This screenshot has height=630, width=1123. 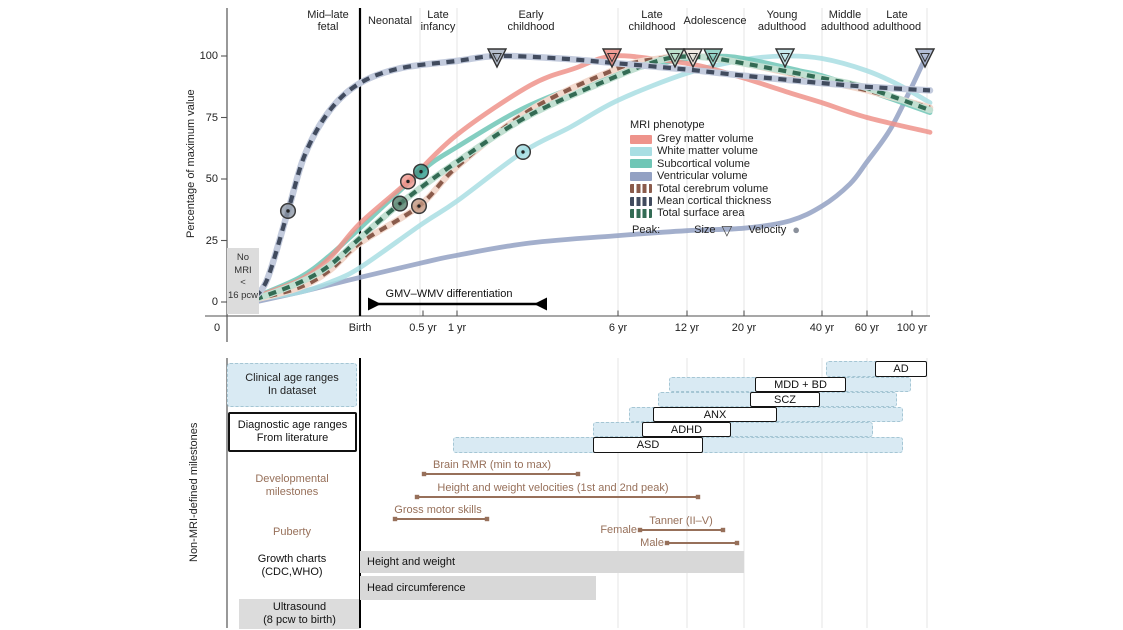 What do you see at coordinates (540, 304) in the screenshot?
I see `gmv-wmv-arrowhead-right` at bounding box center [540, 304].